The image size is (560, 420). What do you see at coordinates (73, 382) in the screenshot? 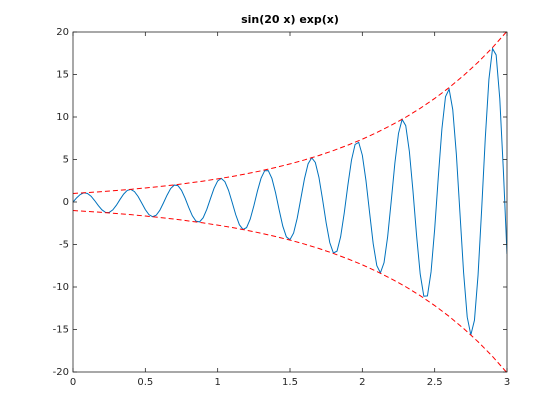
I see `x-tick-label: 0` at bounding box center [73, 382].